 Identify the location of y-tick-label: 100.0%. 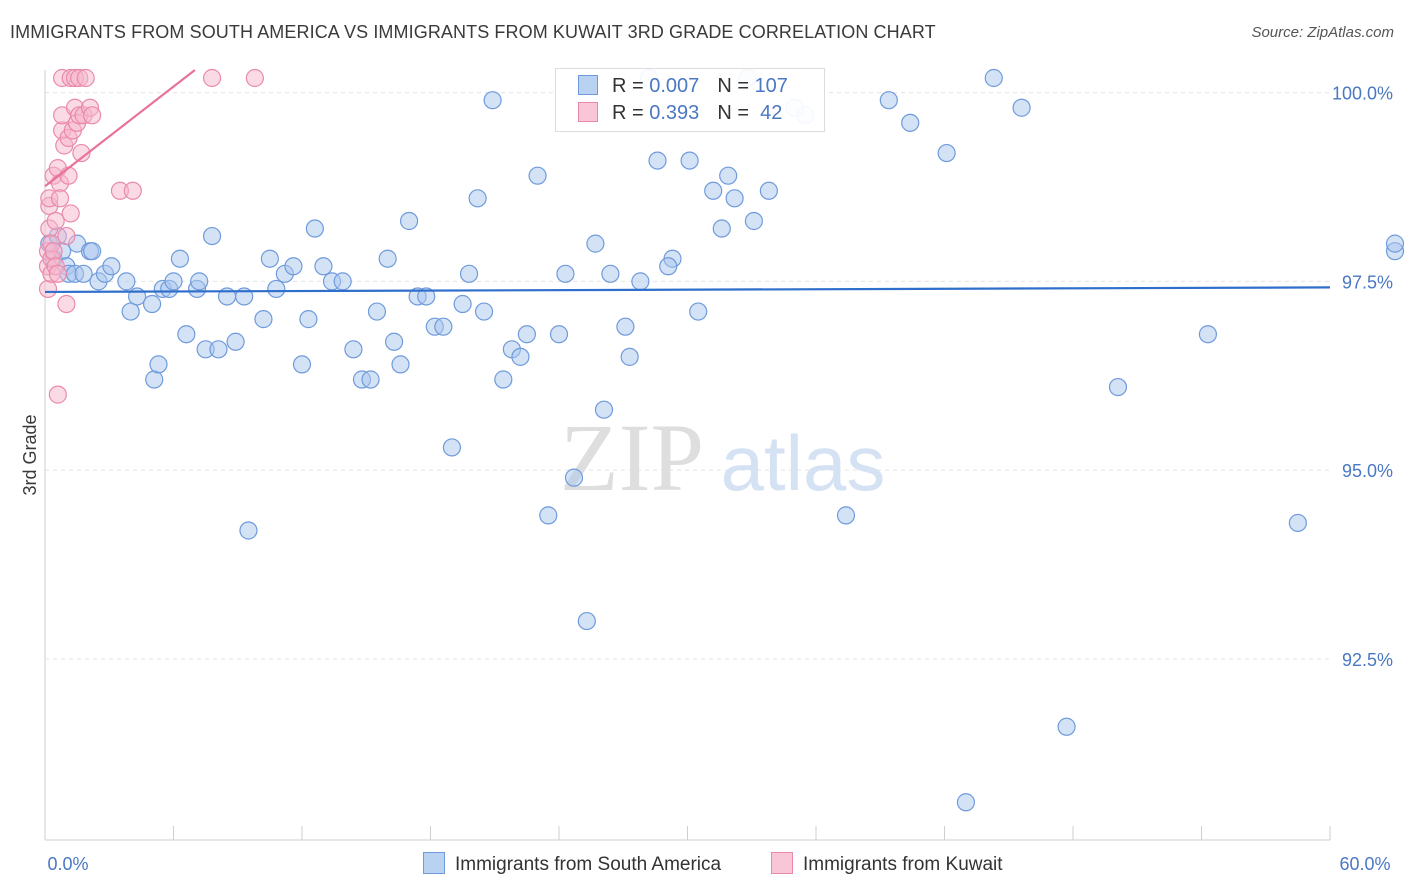
(1362, 94).